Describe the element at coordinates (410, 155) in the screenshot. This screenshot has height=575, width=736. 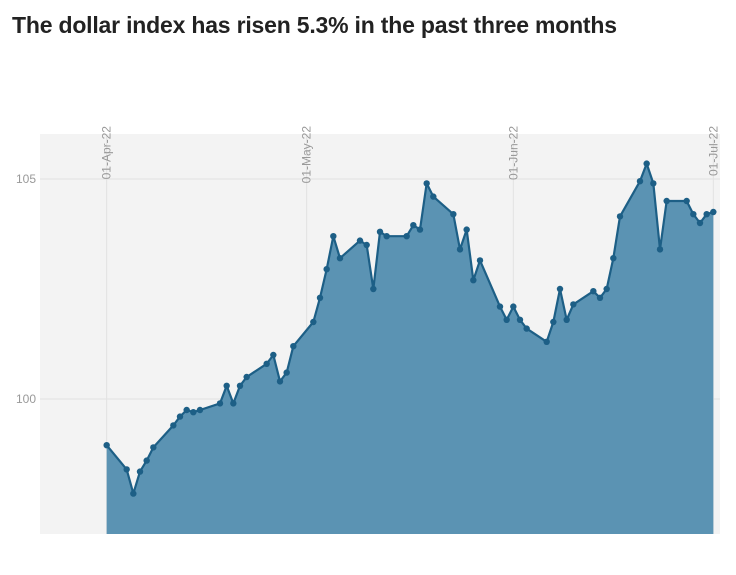
I see `x-axis-labels: 01-Apr-22 01-May-22 01-Jun-22 01-Jul-22` at that location.